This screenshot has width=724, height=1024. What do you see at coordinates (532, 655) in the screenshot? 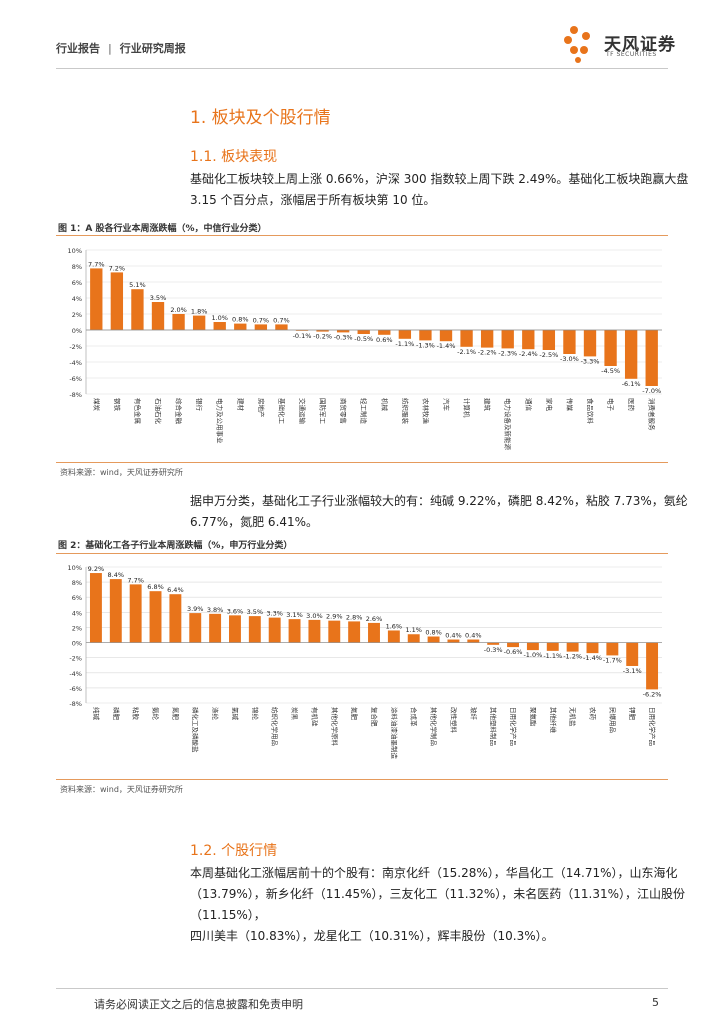
I see `data-label: -1.0%` at bounding box center [532, 655].